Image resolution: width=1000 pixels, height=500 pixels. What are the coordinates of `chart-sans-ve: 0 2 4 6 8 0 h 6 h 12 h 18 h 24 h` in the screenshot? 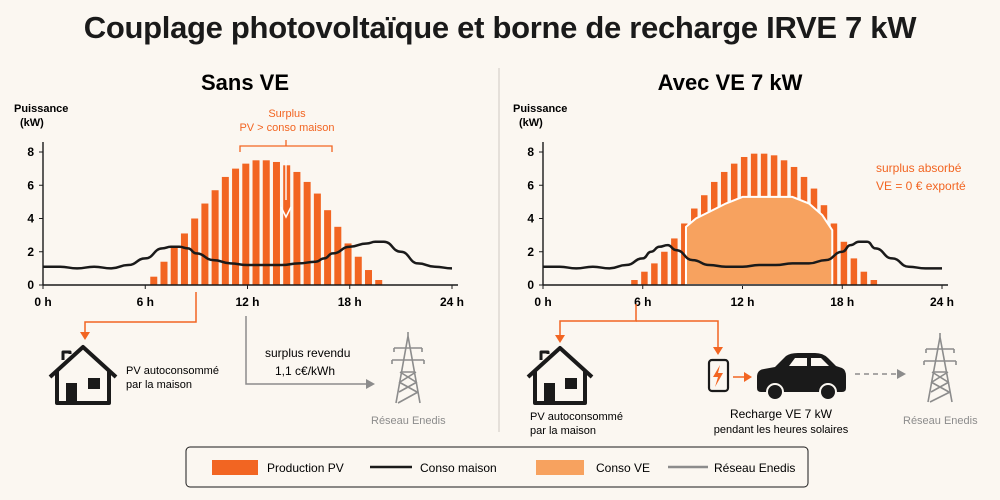 It's located at (245, 225).